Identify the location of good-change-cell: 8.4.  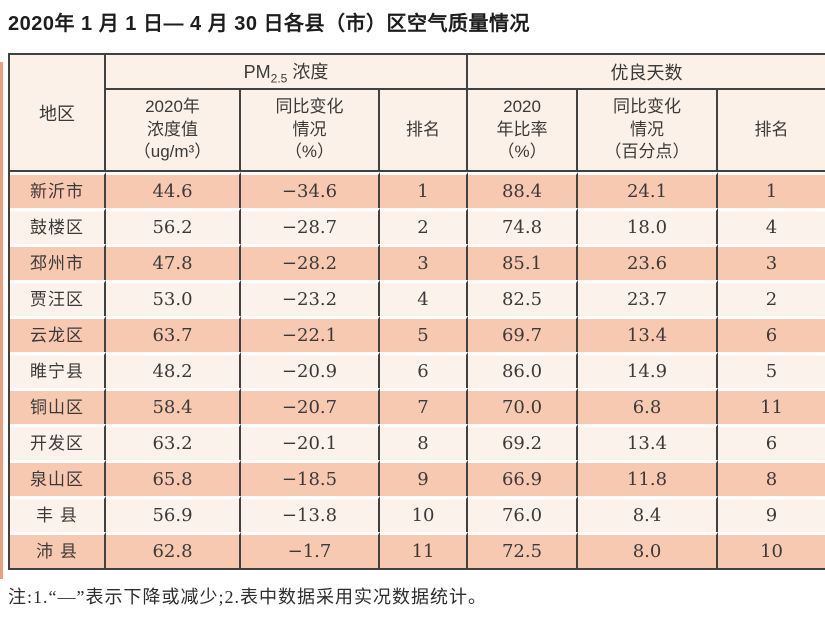
(648, 514).